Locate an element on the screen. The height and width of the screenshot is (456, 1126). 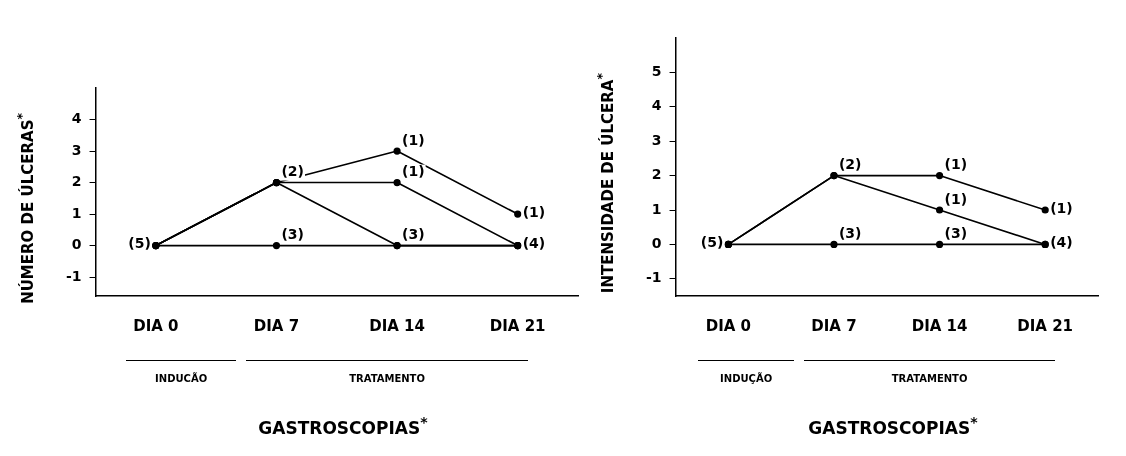
y-tick-label: 5 is located at coordinates (656, 71).